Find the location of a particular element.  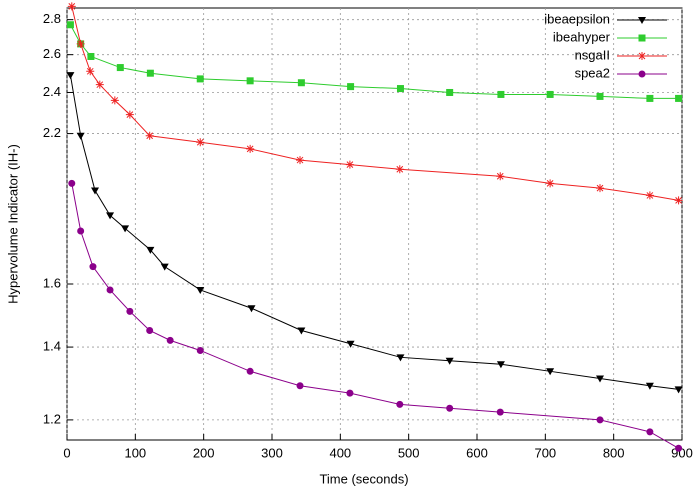

y-tick-label: 1.4 is located at coordinates (52, 346).